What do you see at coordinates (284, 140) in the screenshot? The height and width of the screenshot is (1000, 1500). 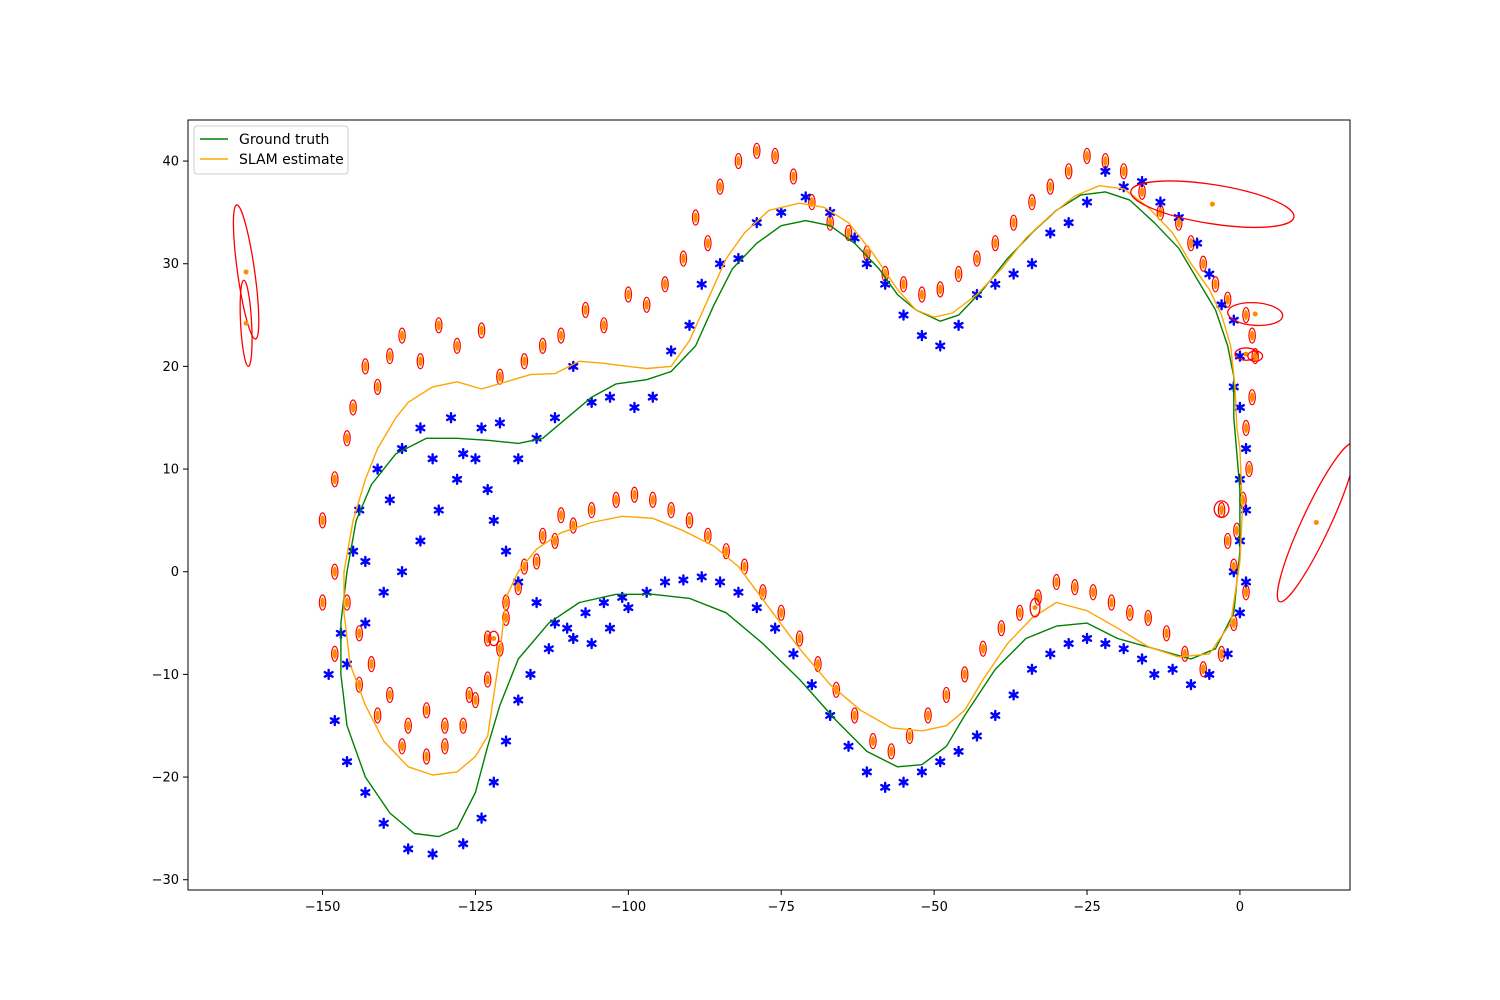 I see `legend-label-ground-truth: Ground truth` at bounding box center [284, 140].